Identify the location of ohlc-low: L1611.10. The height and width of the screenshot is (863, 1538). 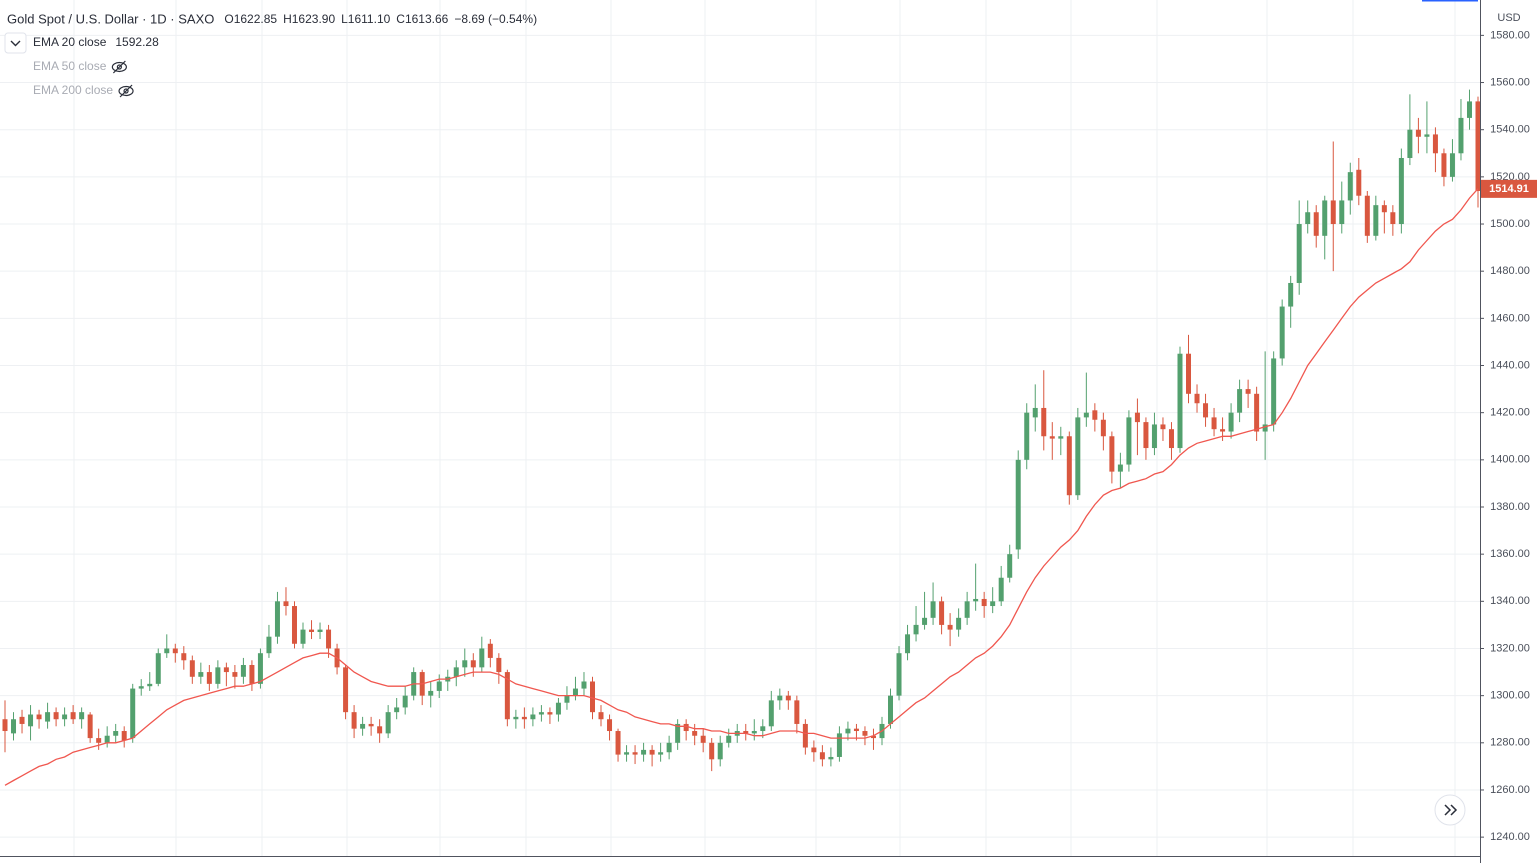
(365, 19).